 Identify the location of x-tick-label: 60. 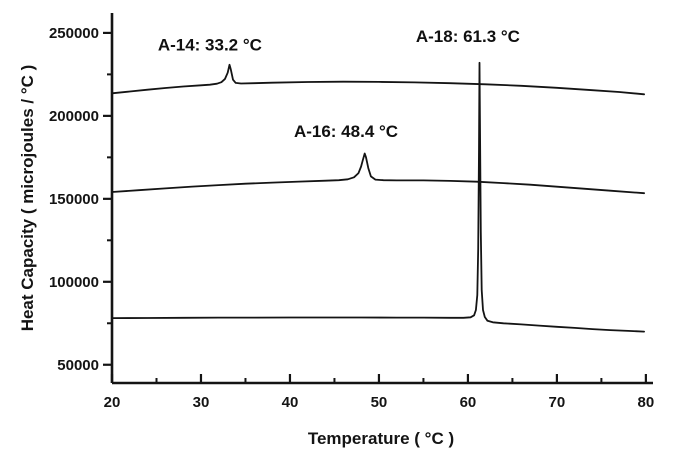
(468, 402).